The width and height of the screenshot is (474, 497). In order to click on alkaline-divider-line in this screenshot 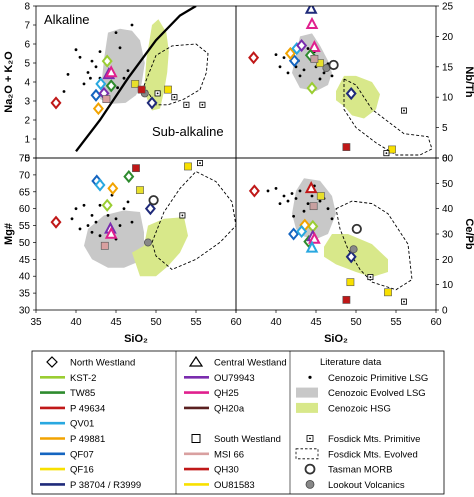, I will do `click(136, 79)`.